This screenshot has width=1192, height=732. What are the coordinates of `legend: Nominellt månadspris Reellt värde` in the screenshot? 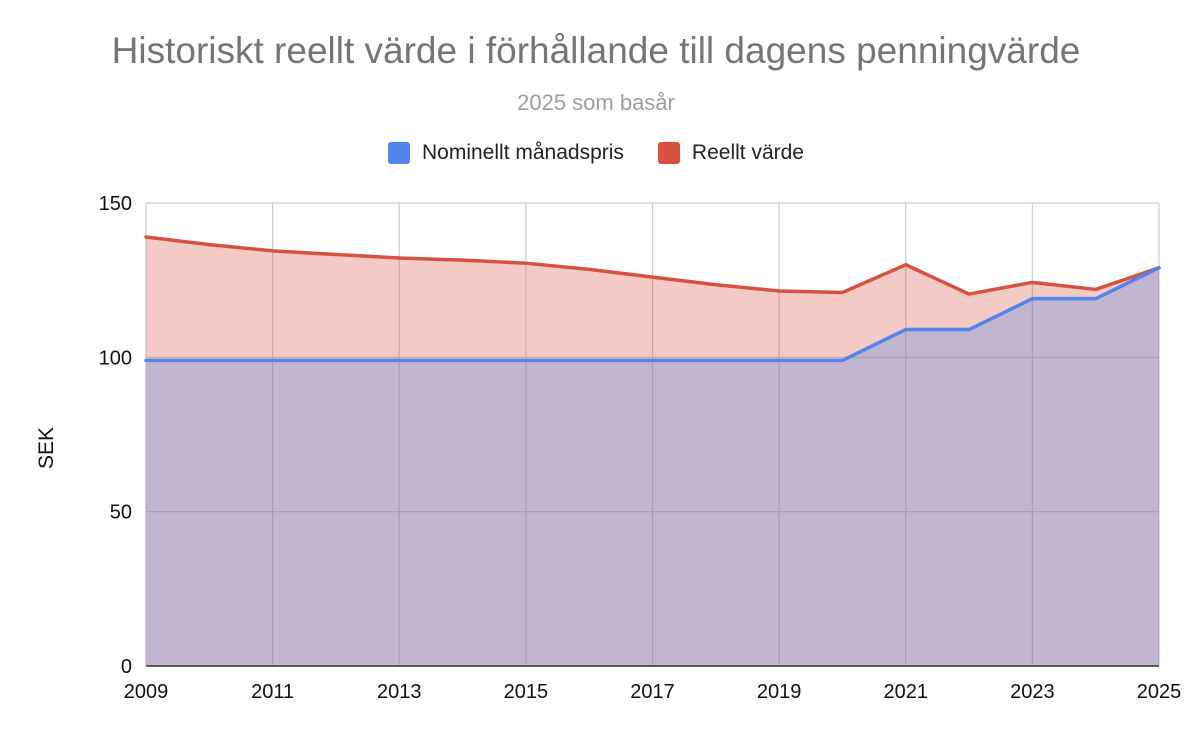 It's located at (596, 153).